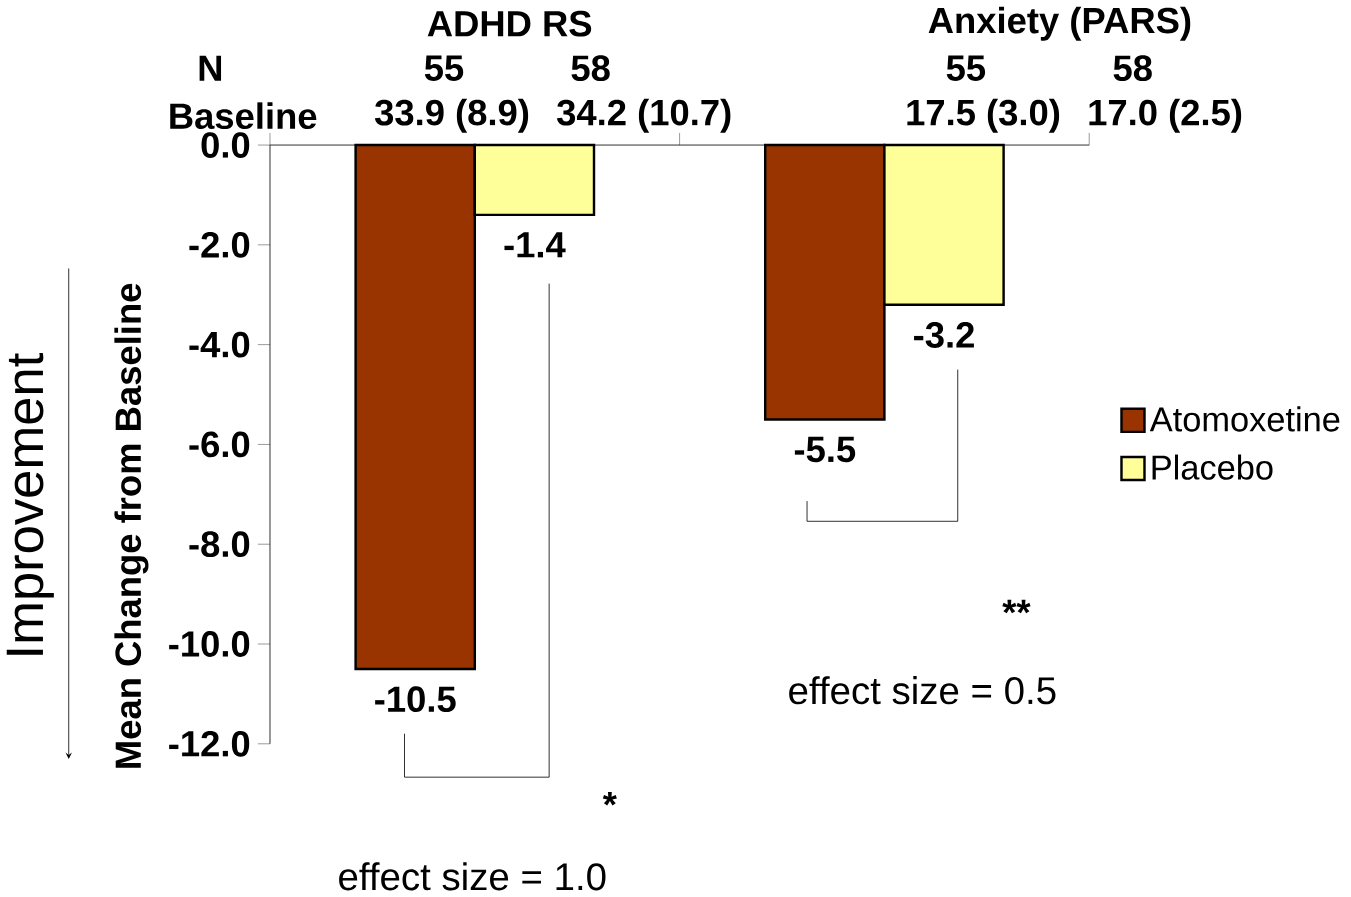 This screenshot has width=1351, height=897. I want to click on text: 17.5 (3.0), so click(983, 115).